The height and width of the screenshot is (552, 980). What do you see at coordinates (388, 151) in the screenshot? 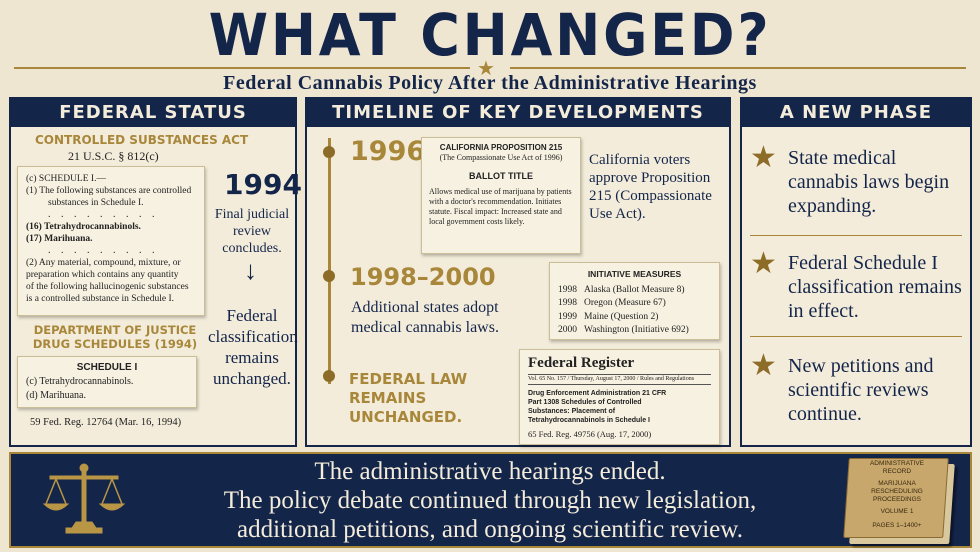
I see `year-1996: 1996` at bounding box center [388, 151].